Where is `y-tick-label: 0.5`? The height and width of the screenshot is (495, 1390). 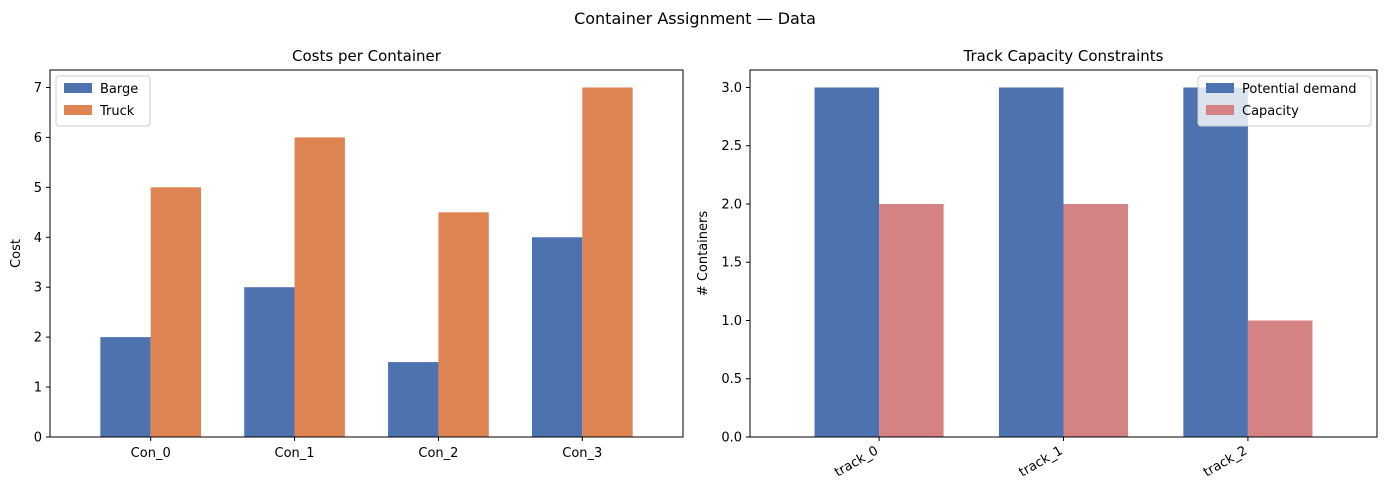
y-tick-label: 0.5 is located at coordinates (731, 379).